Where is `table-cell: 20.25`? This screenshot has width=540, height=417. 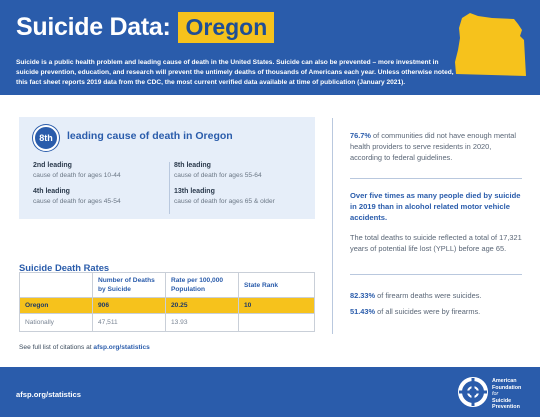
table-cell: 20.25 is located at coordinates (202, 305).